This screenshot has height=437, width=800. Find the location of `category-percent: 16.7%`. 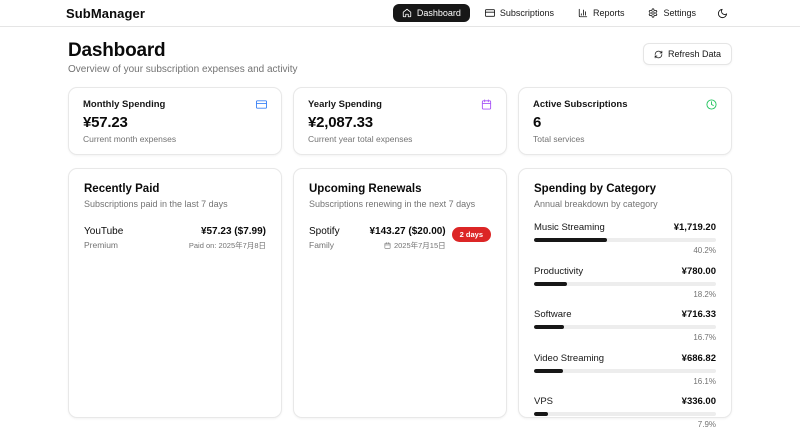

category-percent: 16.7% is located at coordinates (704, 337).